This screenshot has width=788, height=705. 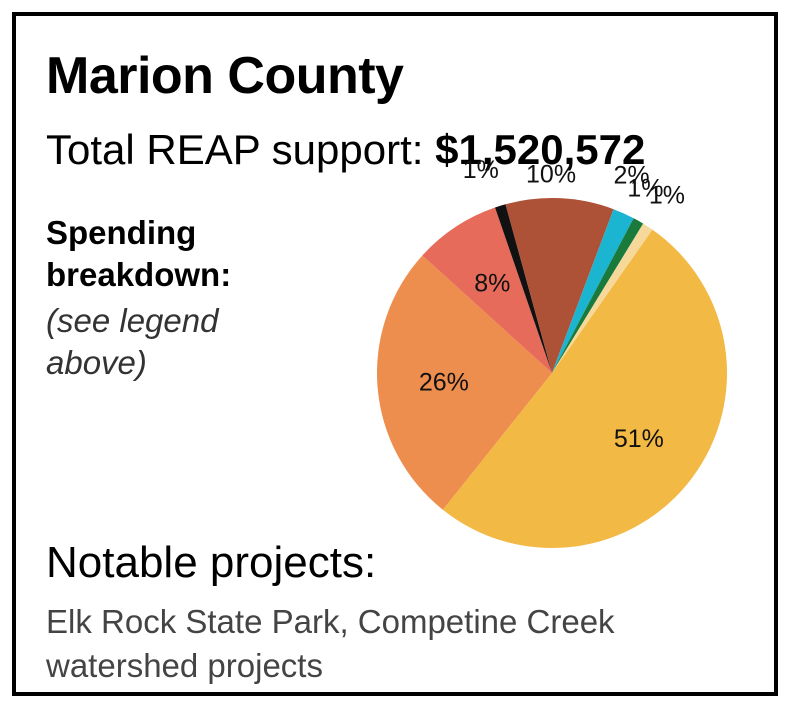 What do you see at coordinates (631, 175) in the screenshot?
I see `pie-slice-label: 2%` at bounding box center [631, 175].